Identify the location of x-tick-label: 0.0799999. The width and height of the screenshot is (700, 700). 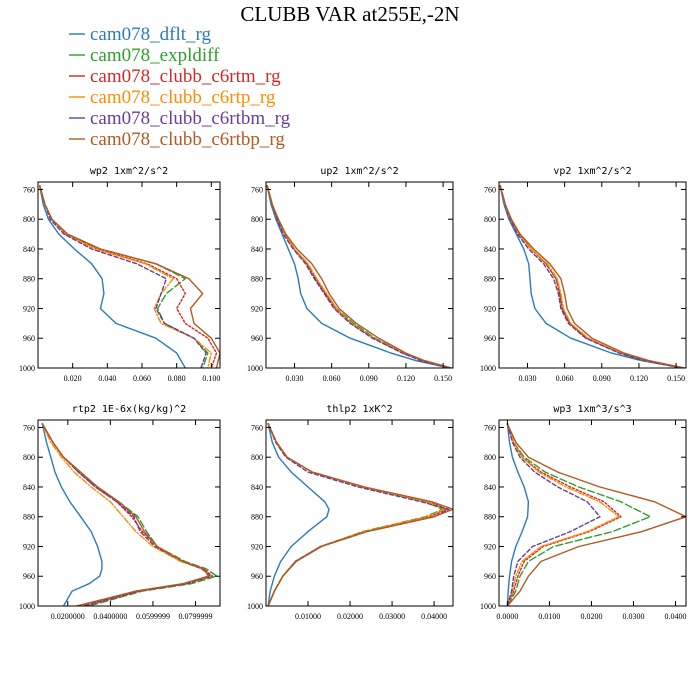
(196, 616).